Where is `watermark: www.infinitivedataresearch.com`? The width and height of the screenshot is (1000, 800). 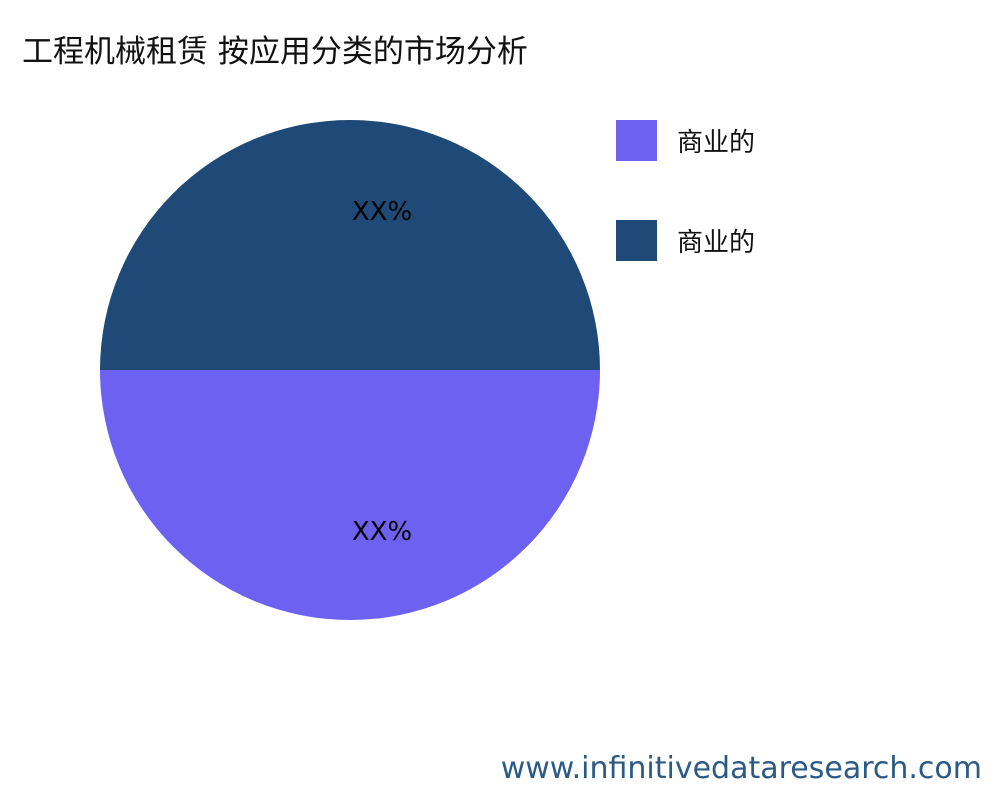 watermark: www.infinitivedataresearch.com is located at coordinates (741, 768).